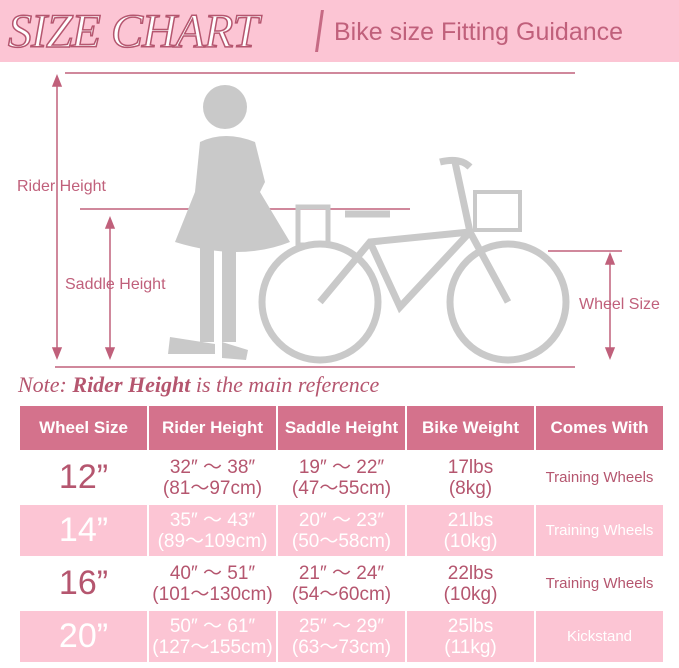 This screenshot has height=668, width=679. What do you see at coordinates (212, 636) in the screenshot?
I see `rider-height: 50″ ～ 61″ (127～155cm)` at bounding box center [212, 636].